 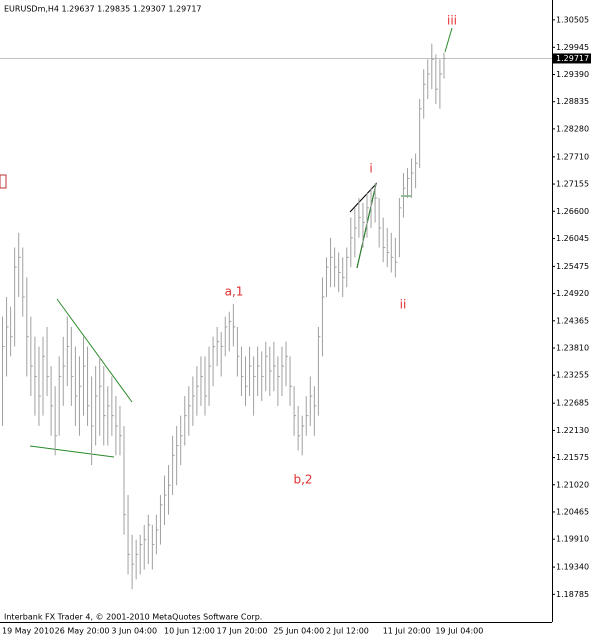 I want to click on y-tick-label: 1.23255, so click(x=572, y=375).